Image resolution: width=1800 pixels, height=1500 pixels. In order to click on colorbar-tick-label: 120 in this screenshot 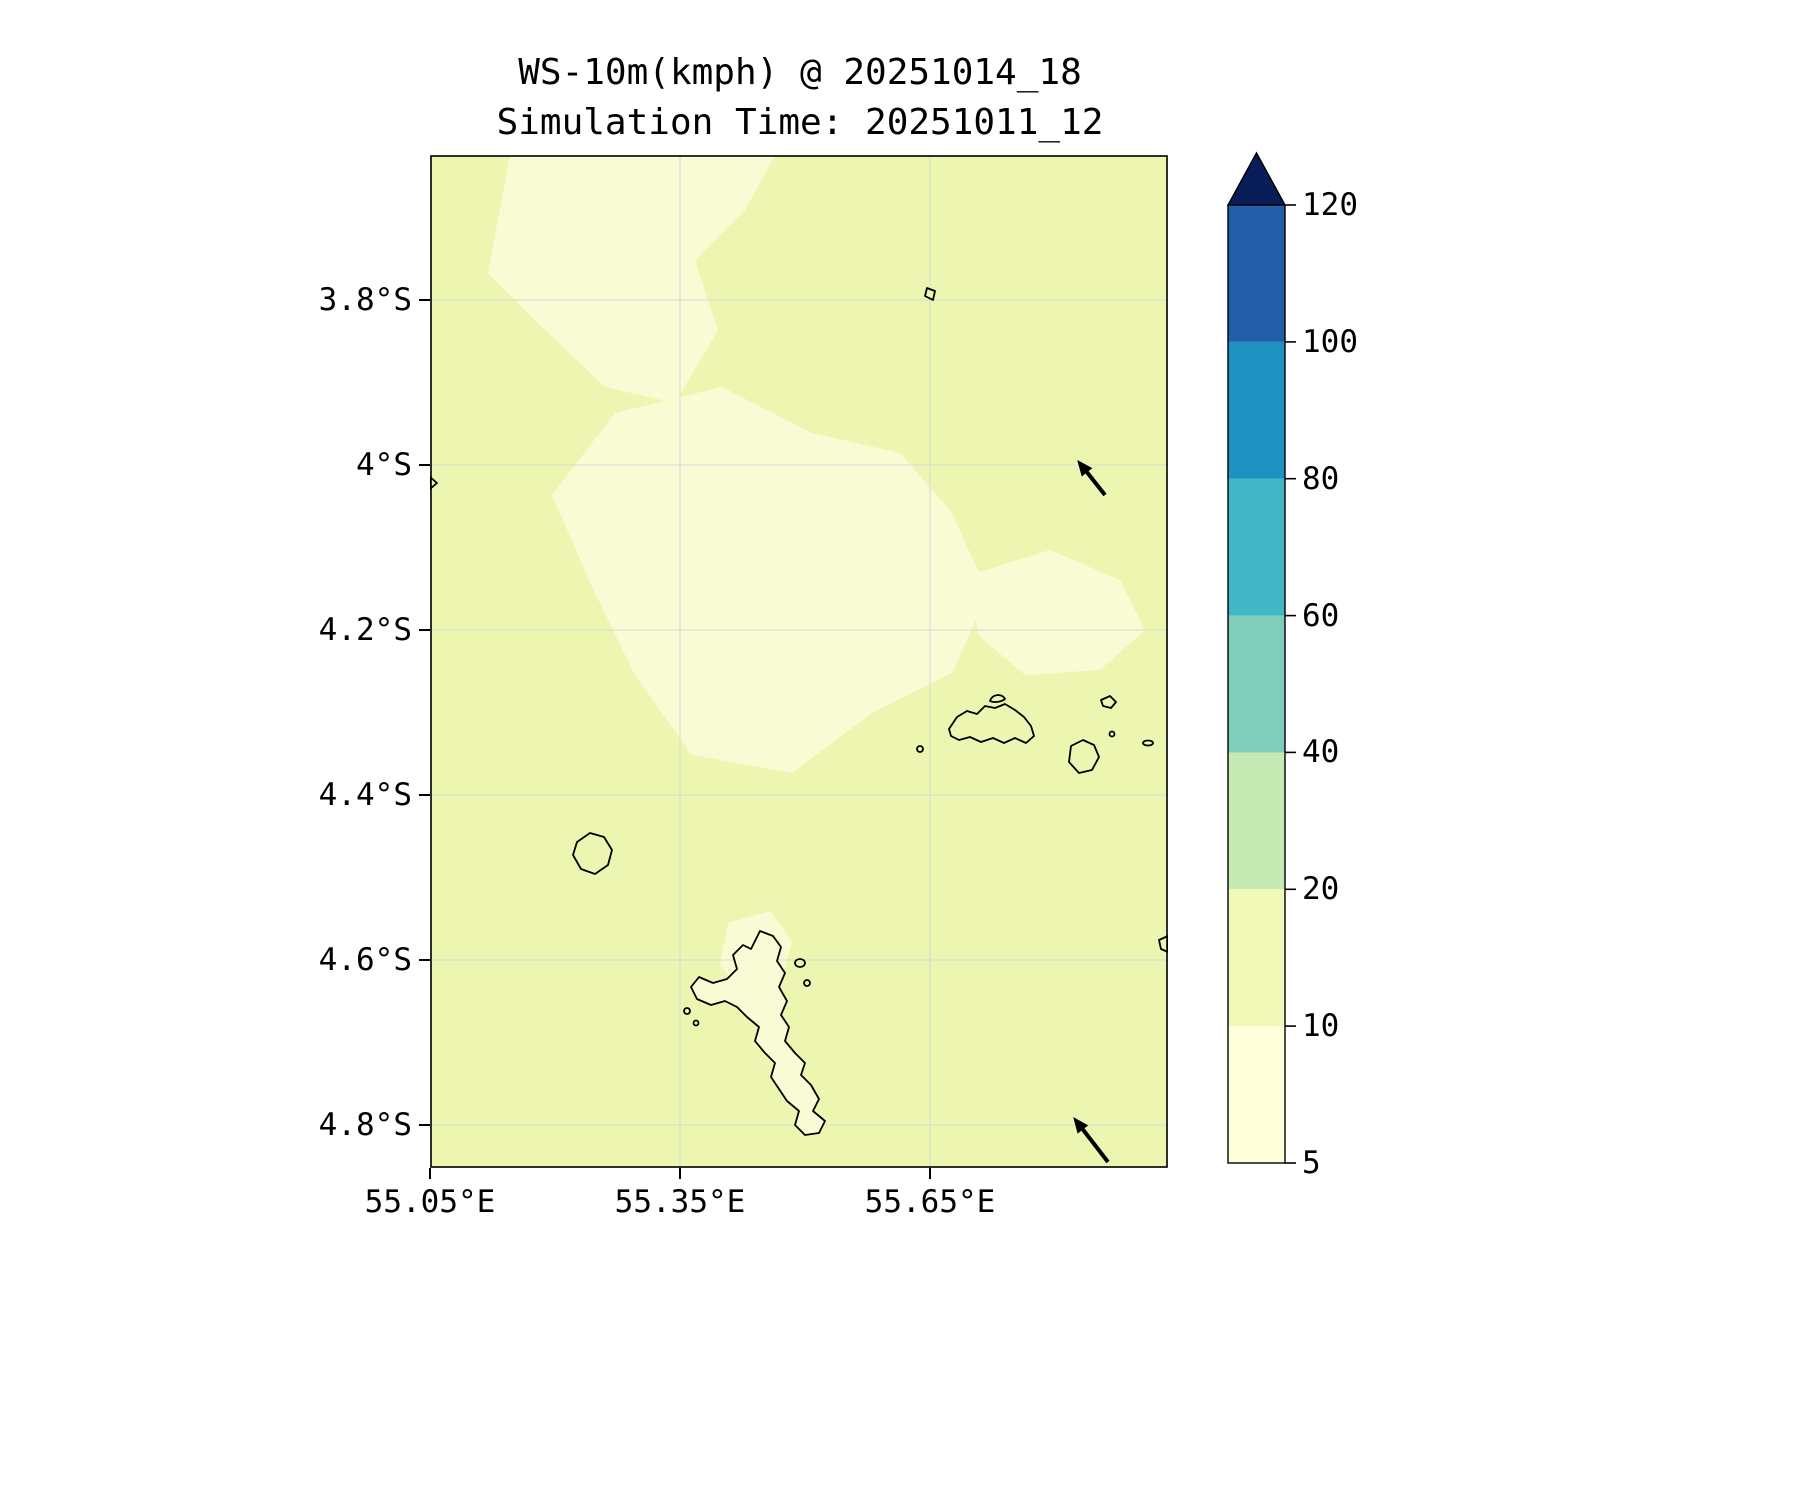, I will do `click(1330, 205)`.